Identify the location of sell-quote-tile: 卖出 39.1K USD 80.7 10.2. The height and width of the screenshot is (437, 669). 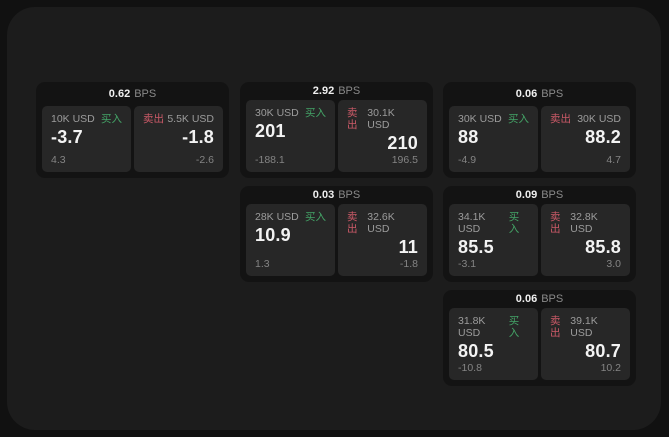
(585, 344).